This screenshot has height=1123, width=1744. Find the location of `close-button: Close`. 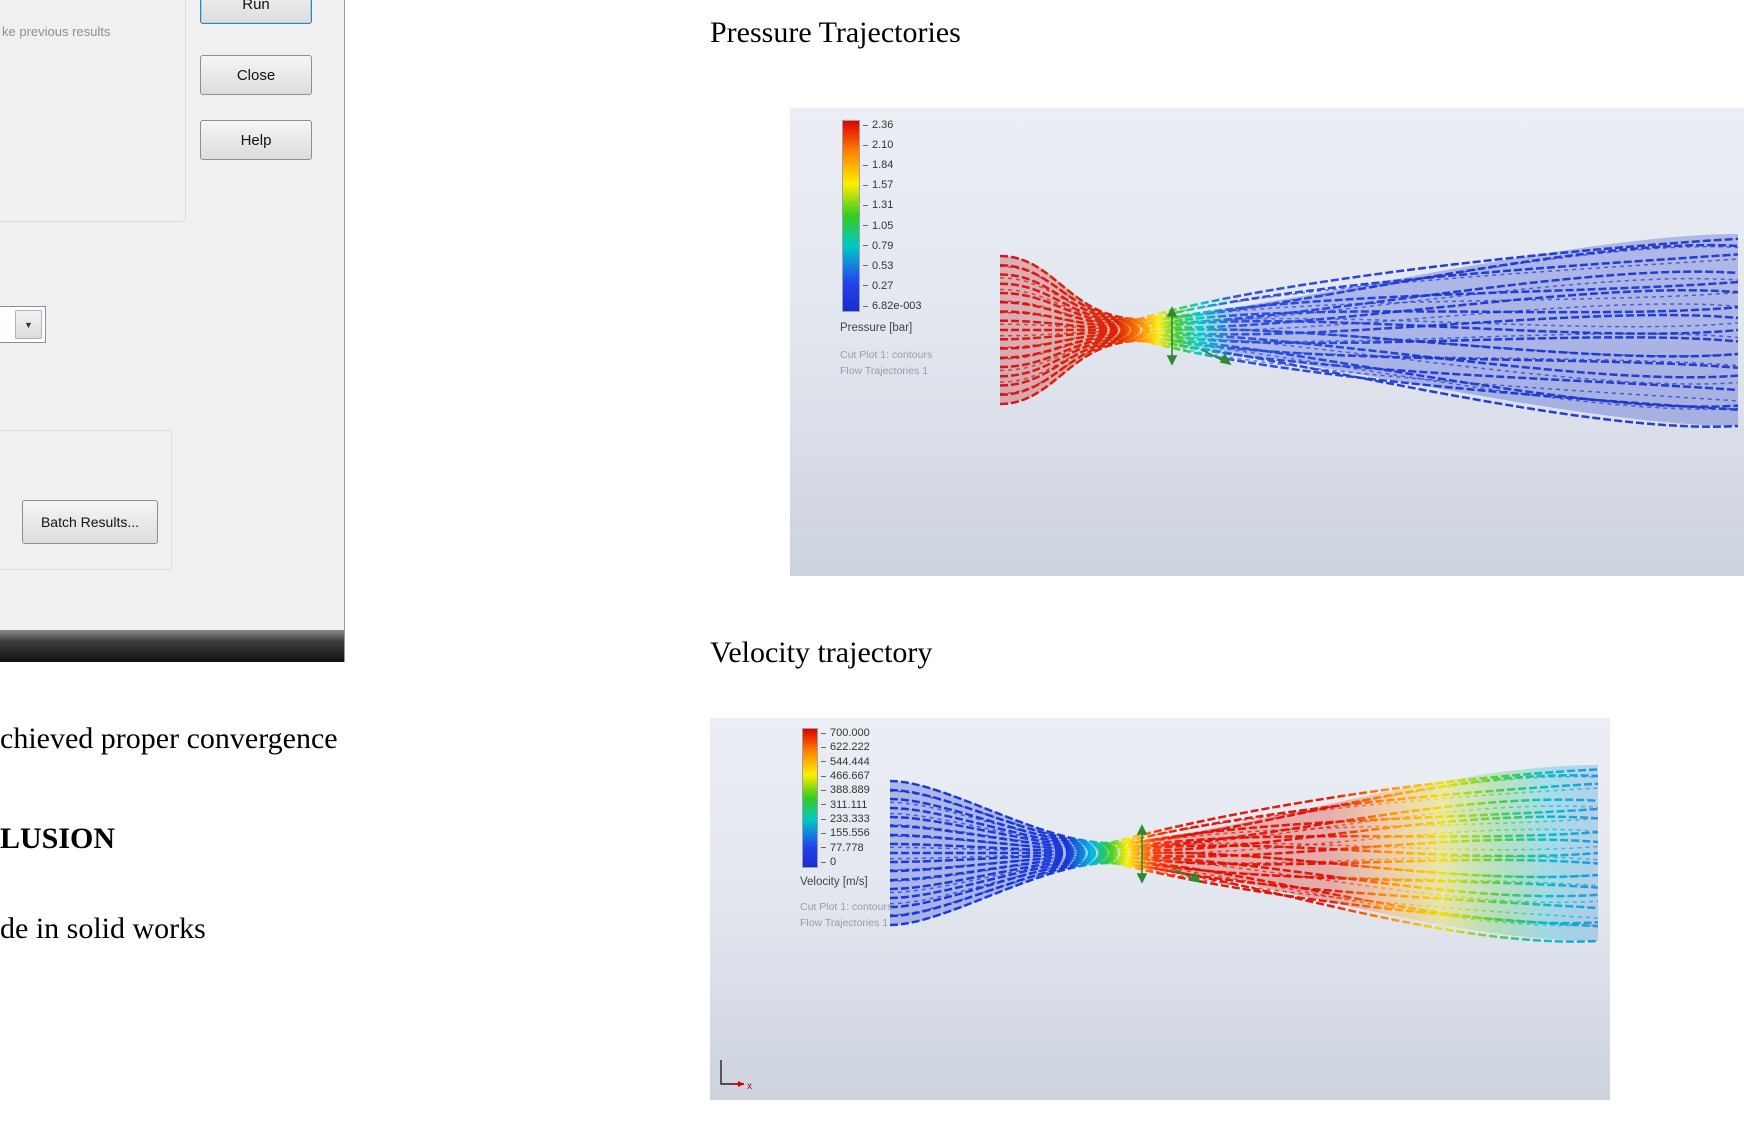

close-button: Close is located at coordinates (256, 75).